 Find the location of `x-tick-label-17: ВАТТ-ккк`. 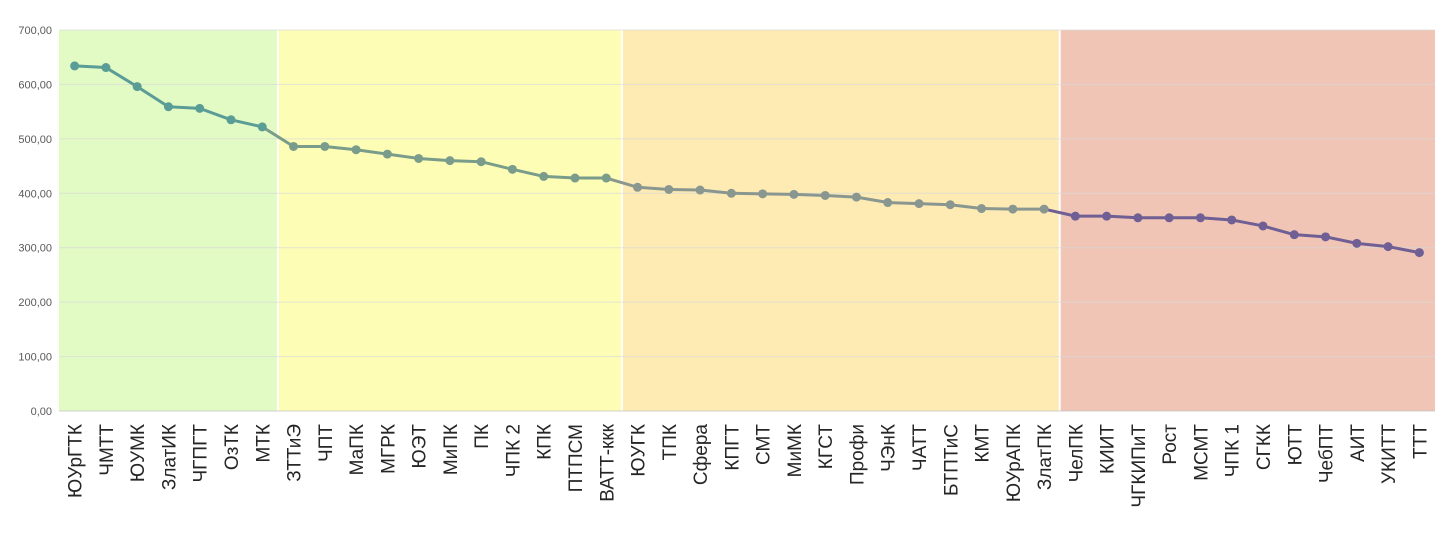

x-tick-label-17: ВАТТ-ккк is located at coordinates (607, 462).